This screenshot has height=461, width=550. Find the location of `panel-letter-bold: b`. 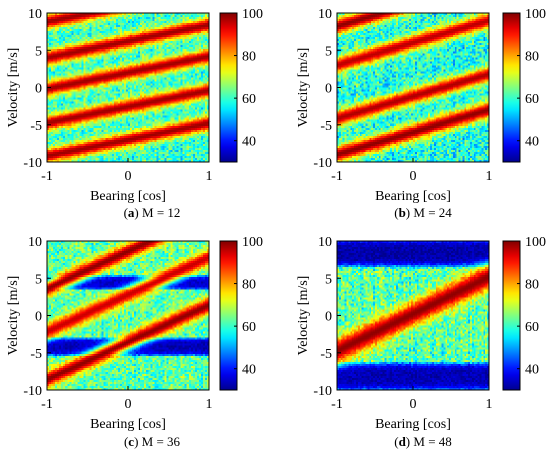

panel-letter-bold: b is located at coordinates (402, 212).